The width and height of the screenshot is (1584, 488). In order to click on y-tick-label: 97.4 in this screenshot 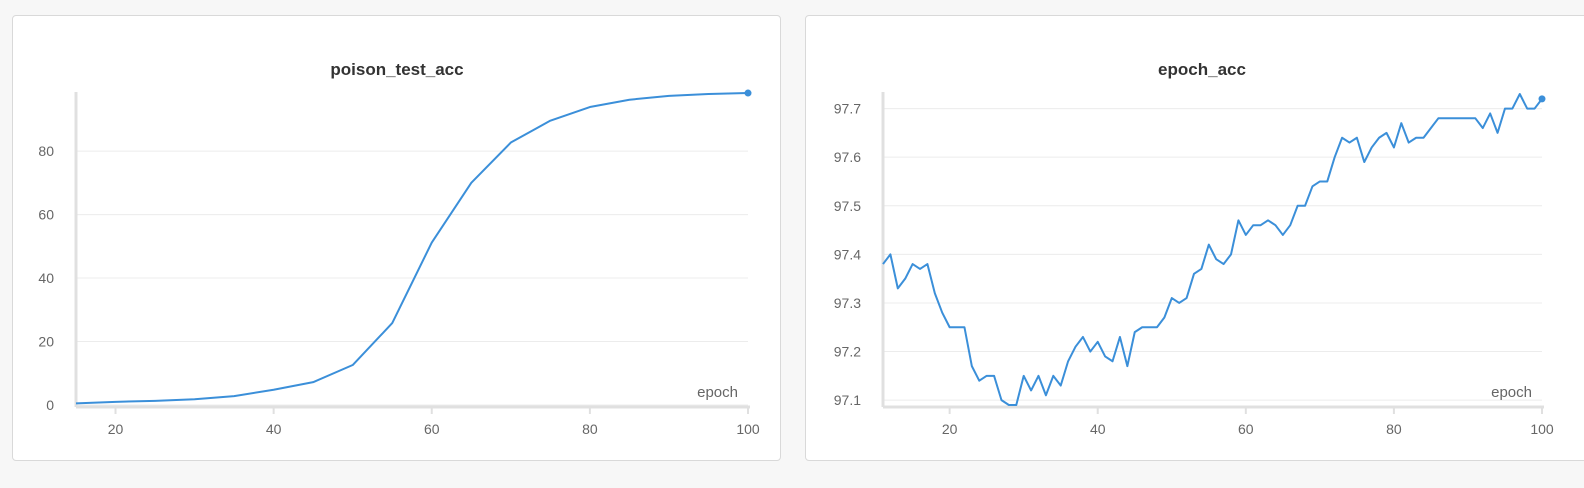, I will do `click(847, 254)`.